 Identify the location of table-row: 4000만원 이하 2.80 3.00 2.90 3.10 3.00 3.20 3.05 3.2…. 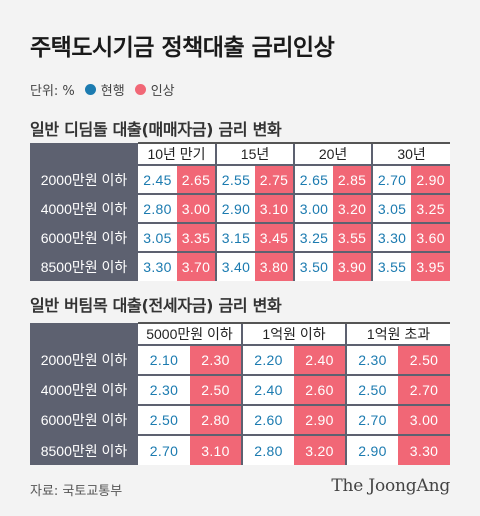
(240, 208).